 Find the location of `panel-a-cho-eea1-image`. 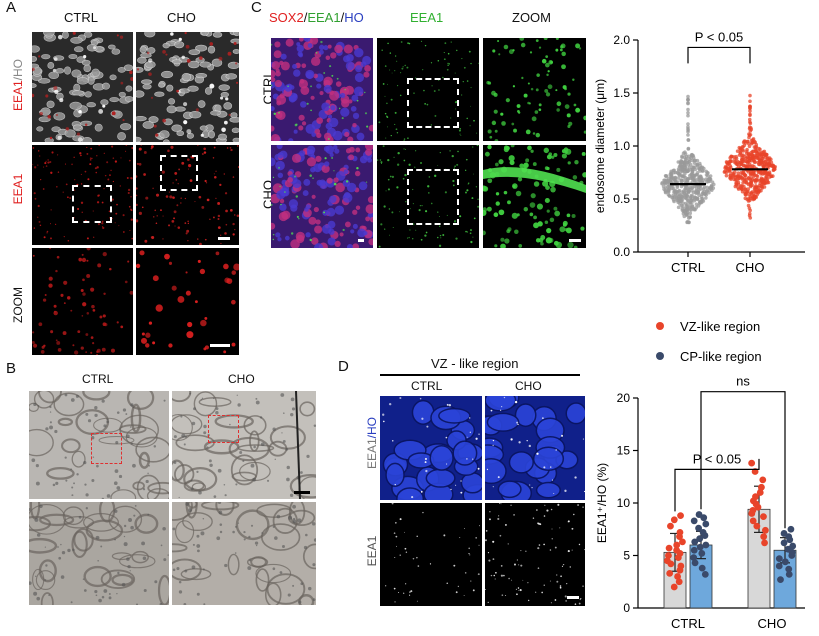

panel-a-cho-eea1-image is located at coordinates (187, 195).